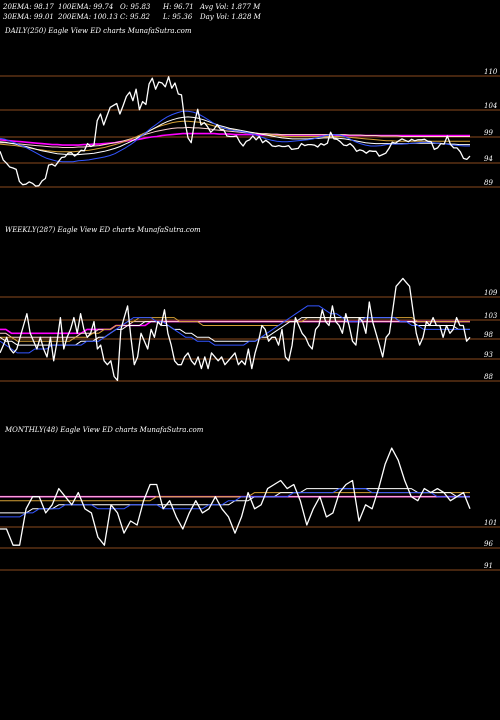 This screenshot has height=720, width=500. What do you see at coordinates (488, 377) in the screenshot?
I see `y-tick-label: 88` at bounding box center [488, 377].